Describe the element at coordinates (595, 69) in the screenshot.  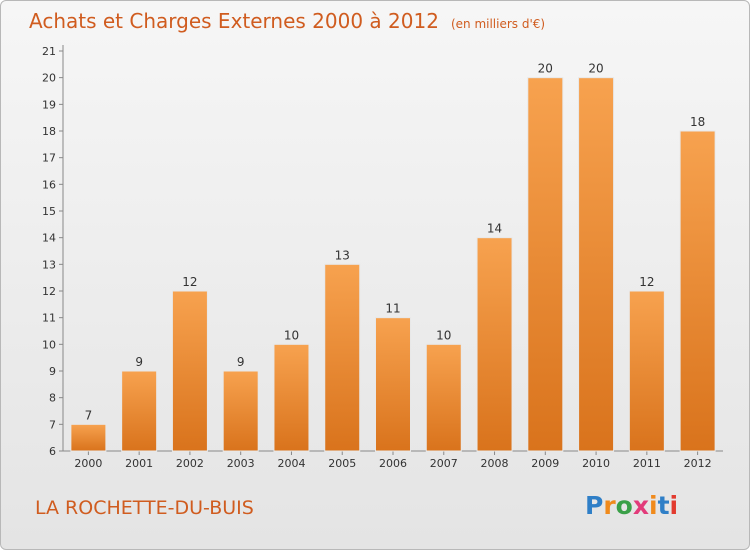
I see `data-label-2010: 20` at that location.